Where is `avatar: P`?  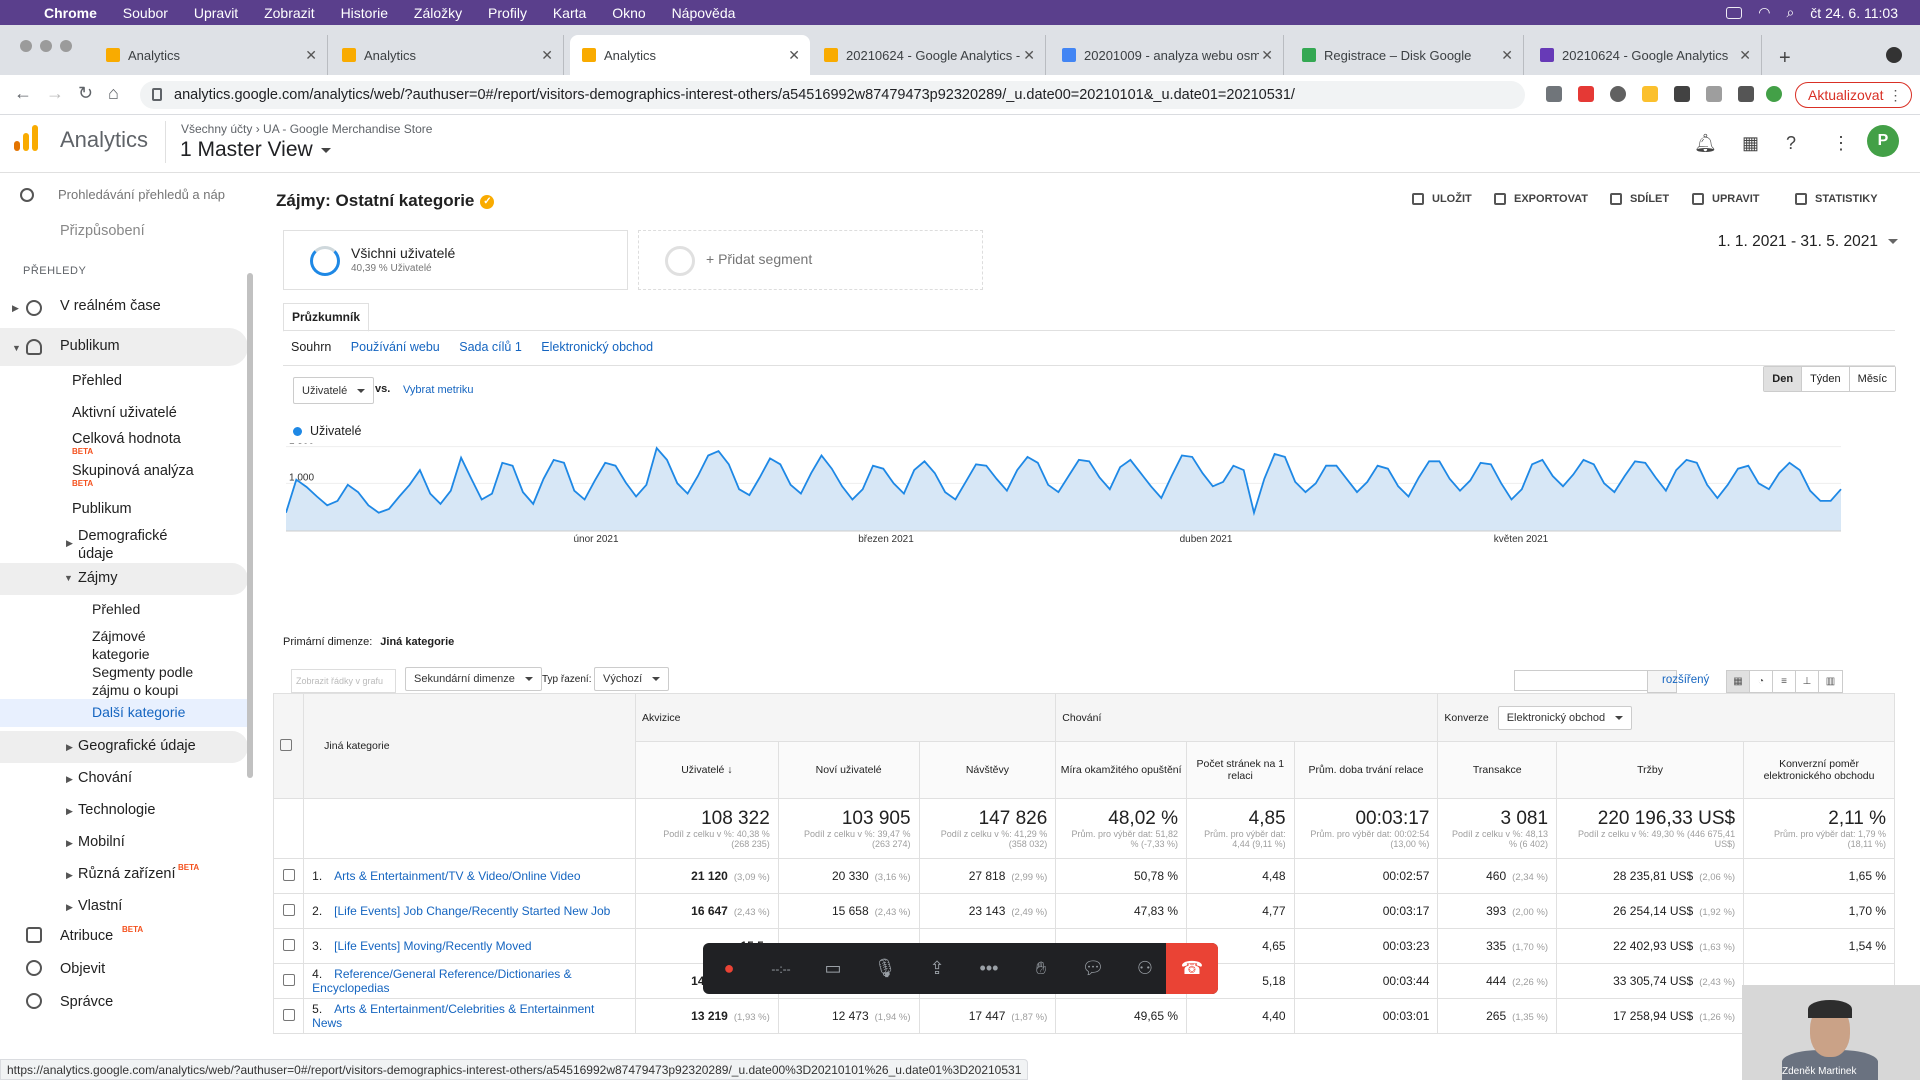 avatar: P is located at coordinates (1883, 141).